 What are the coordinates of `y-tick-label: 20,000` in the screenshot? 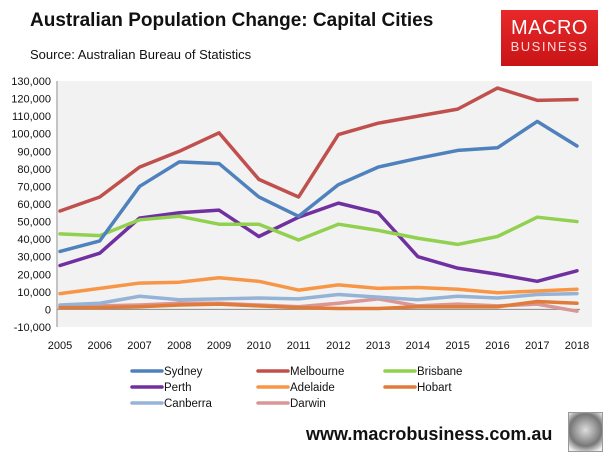 It's located at (34, 275).